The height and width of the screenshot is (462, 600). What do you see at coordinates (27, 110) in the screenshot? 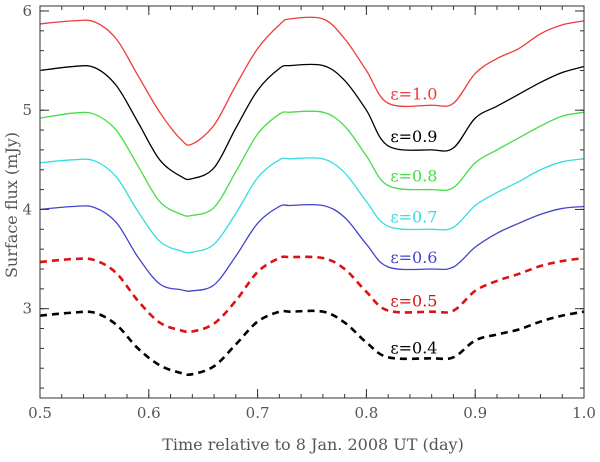
I see `y-tick-label: 5` at bounding box center [27, 110].